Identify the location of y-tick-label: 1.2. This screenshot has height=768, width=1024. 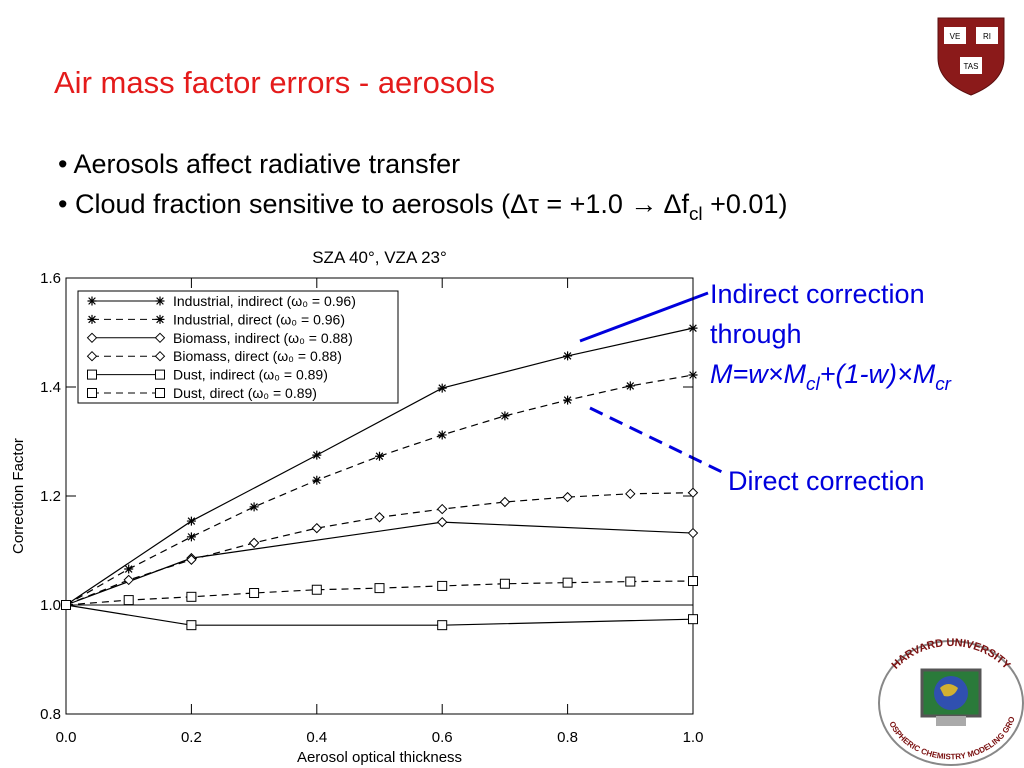
(50, 496).